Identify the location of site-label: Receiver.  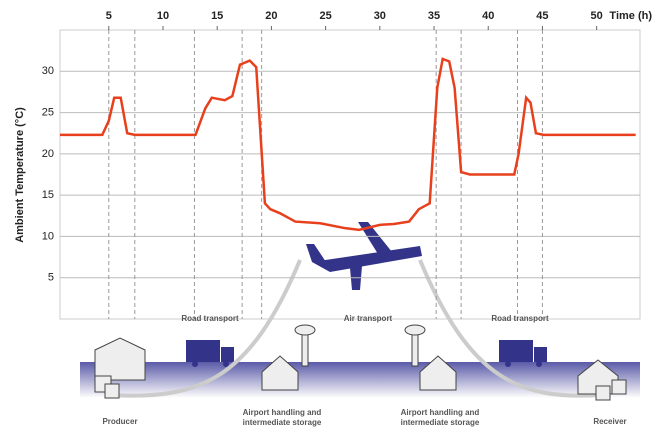
(610, 421).